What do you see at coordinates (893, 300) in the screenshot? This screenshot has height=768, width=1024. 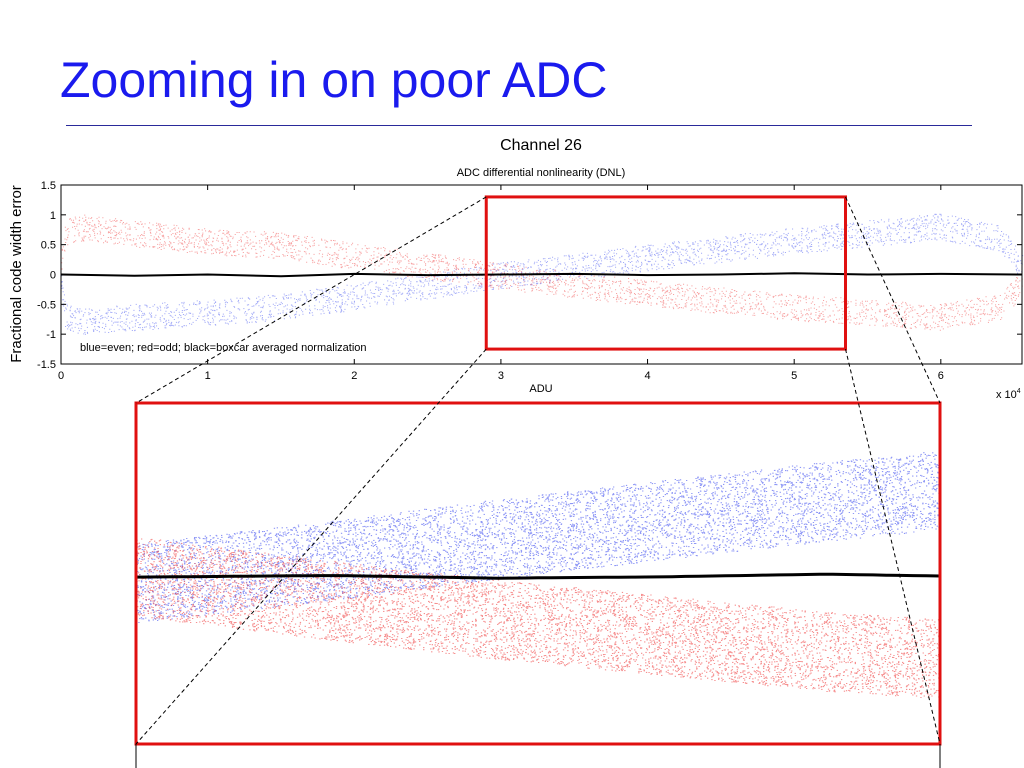 I see `connector-top-right` at bounding box center [893, 300].